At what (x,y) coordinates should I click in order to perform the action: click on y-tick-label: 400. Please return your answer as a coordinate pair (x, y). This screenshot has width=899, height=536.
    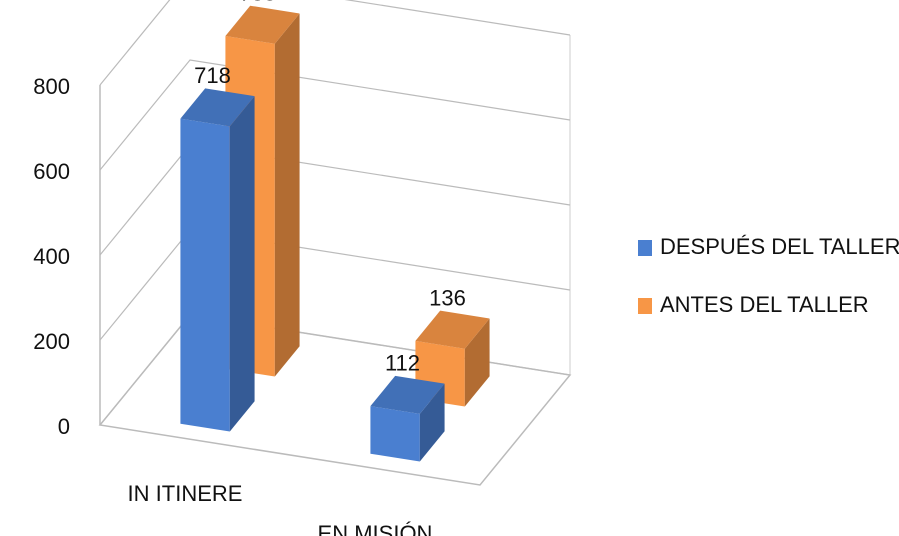
    Looking at the image, I should click on (51, 256).